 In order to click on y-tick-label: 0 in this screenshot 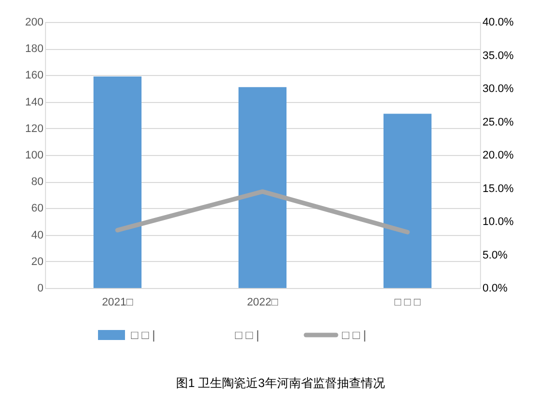, I will do `click(40, 288)`.